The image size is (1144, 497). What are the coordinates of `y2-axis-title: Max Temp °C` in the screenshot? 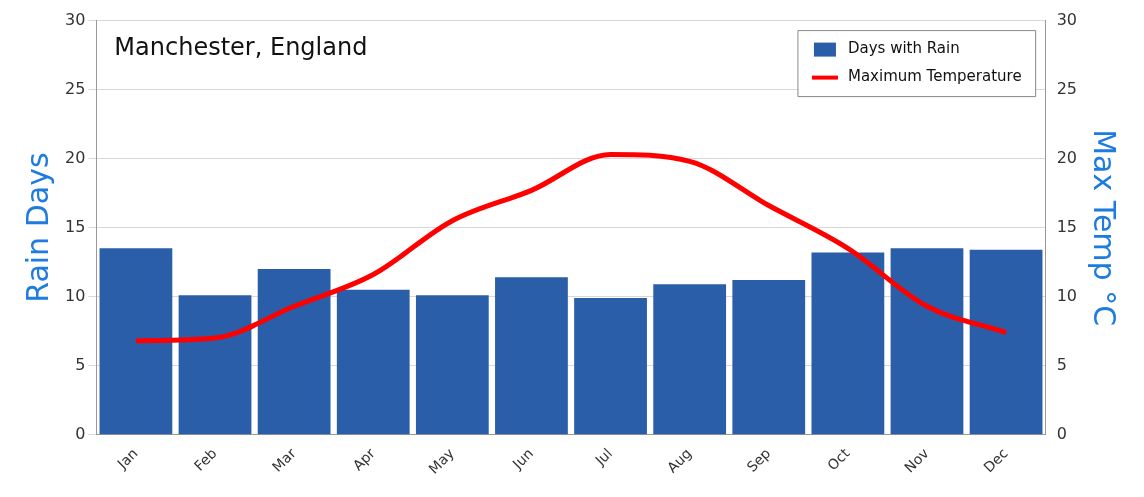 It's located at (1105, 228).